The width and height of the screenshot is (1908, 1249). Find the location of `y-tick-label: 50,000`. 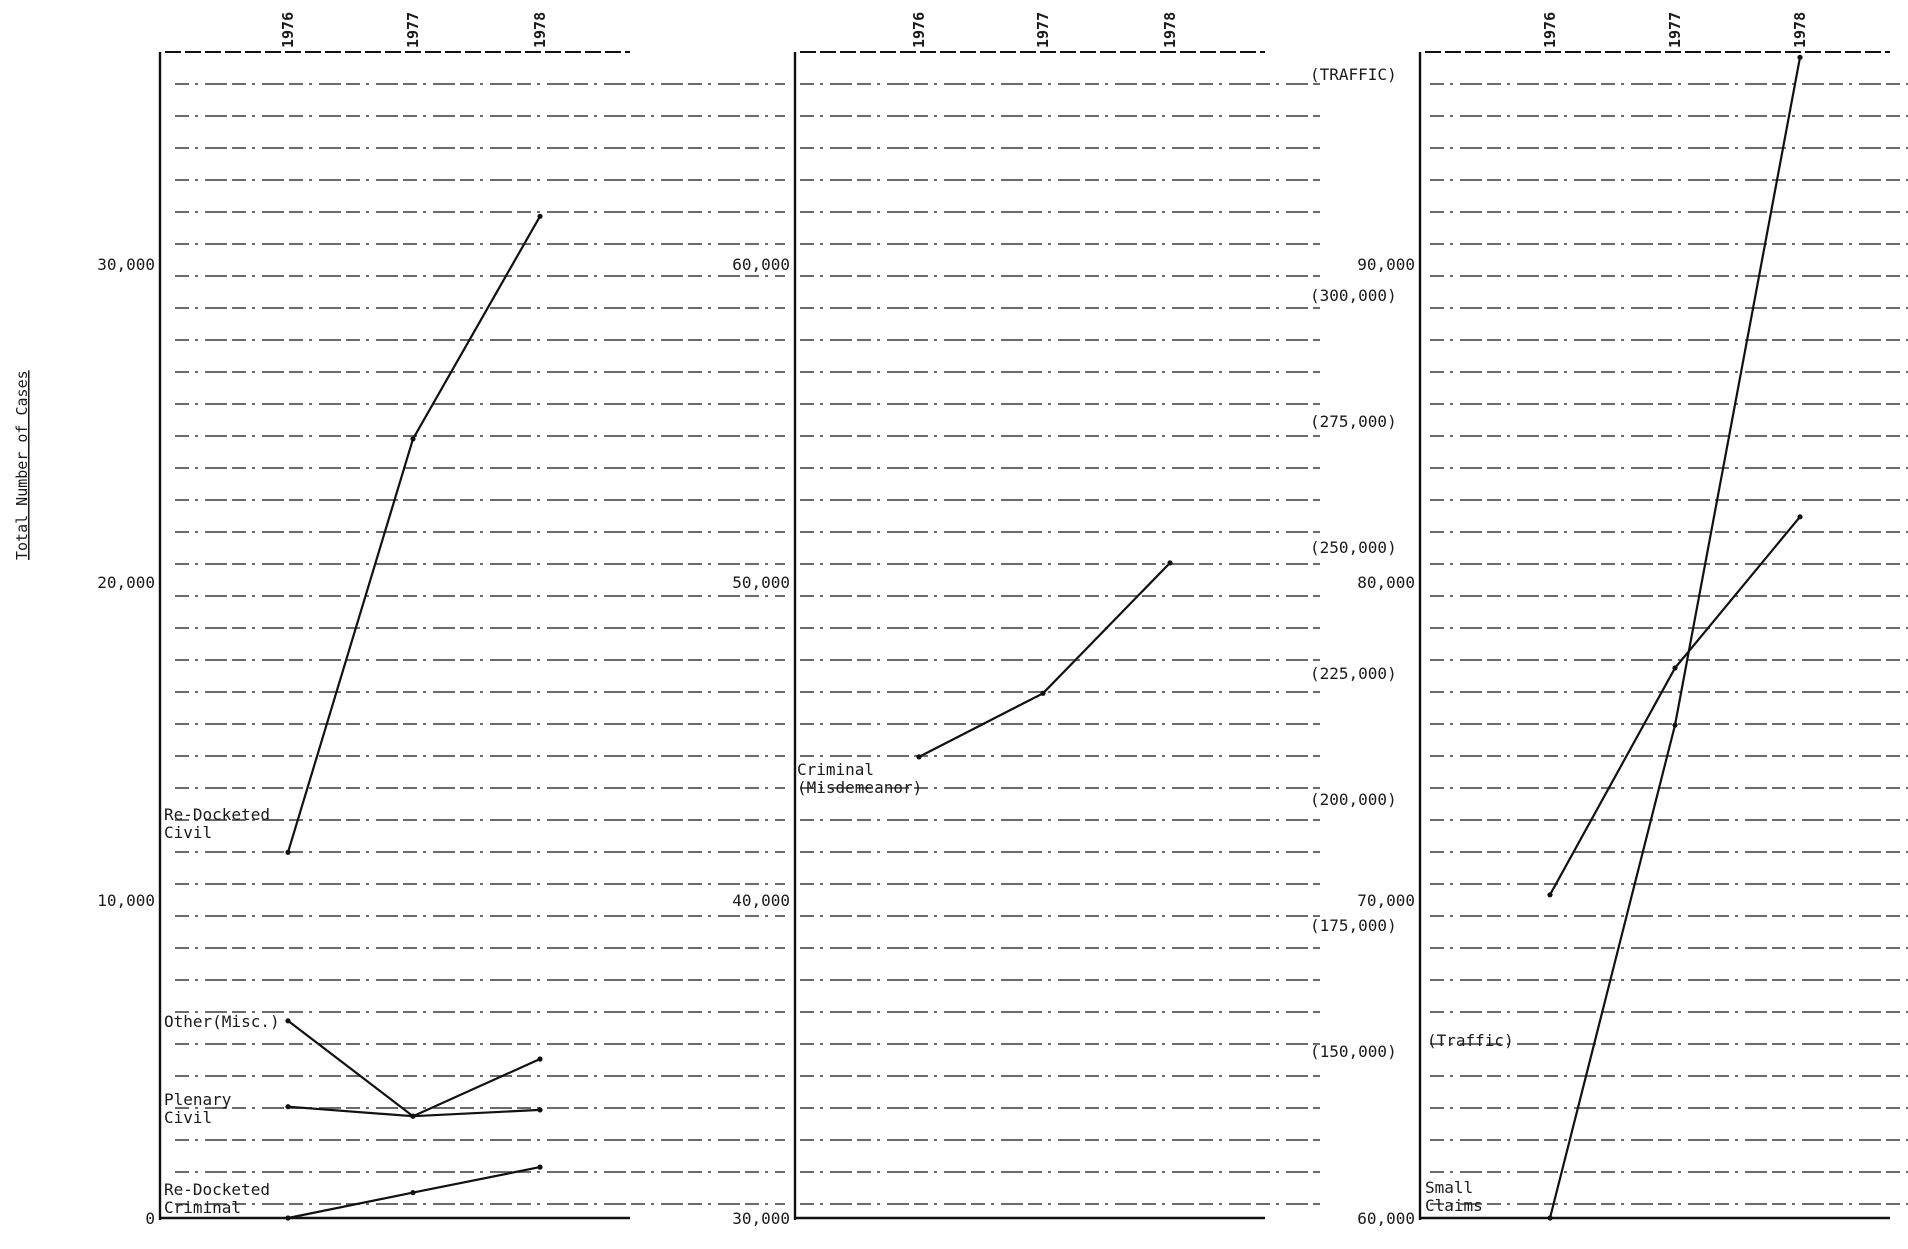

y-tick-label: 50,000 is located at coordinates (761, 582).